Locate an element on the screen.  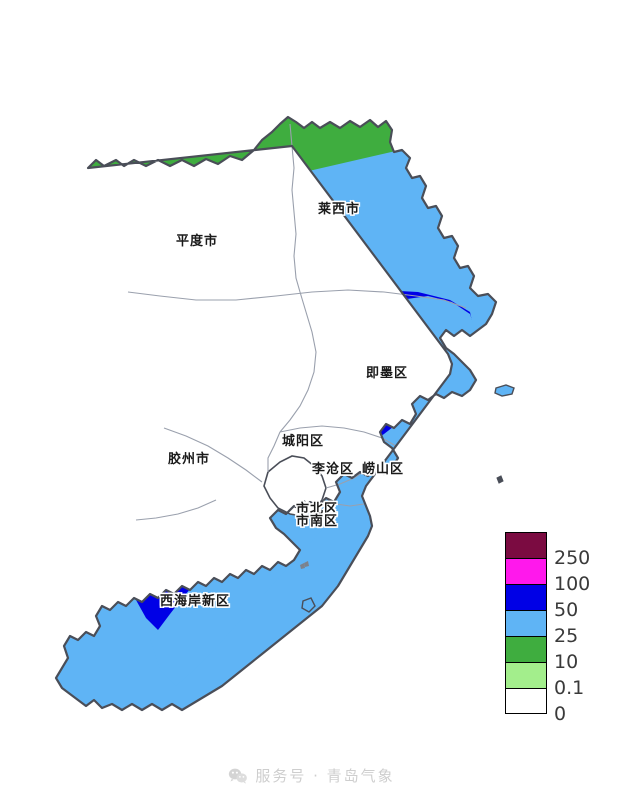
band-25-southwest is located at coordinates (255, 575).